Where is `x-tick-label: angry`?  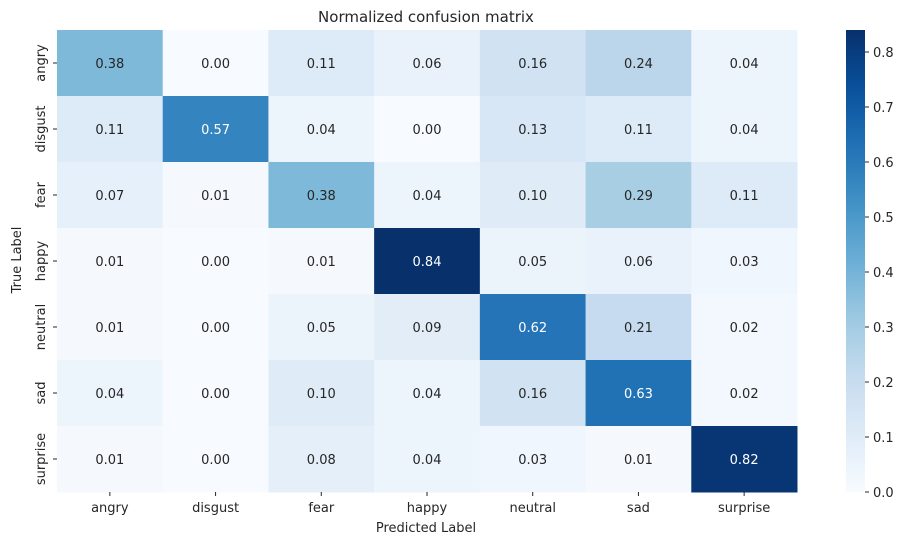 x-tick-label: angry is located at coordinates (110, 508).